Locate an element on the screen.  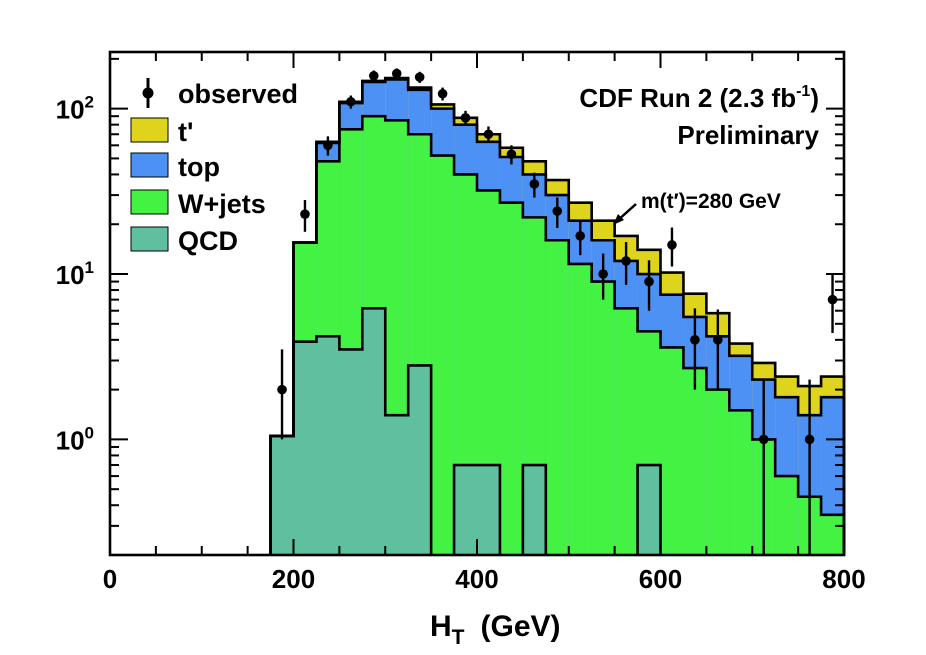
x-axis-label: HT (GeV) is located at coordinates (495, 629).